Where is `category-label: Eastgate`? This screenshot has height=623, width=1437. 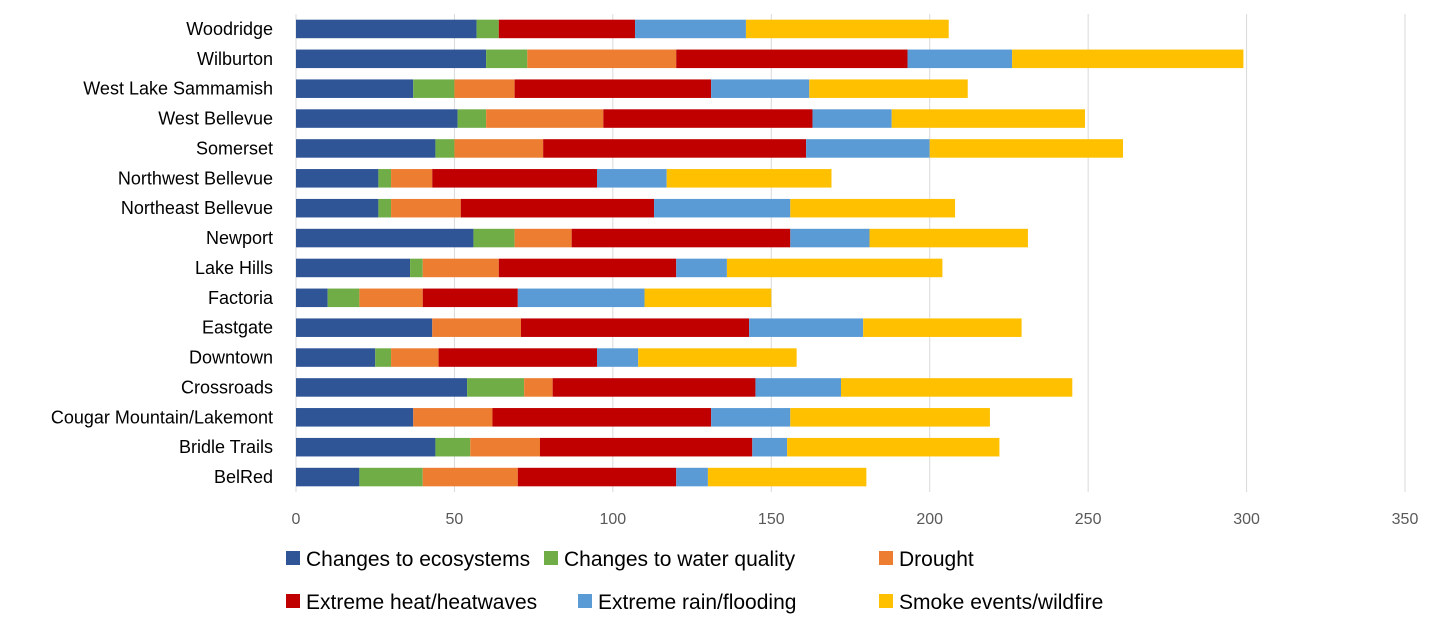
category-label: Eastgate is located at coordinates (237, 328).